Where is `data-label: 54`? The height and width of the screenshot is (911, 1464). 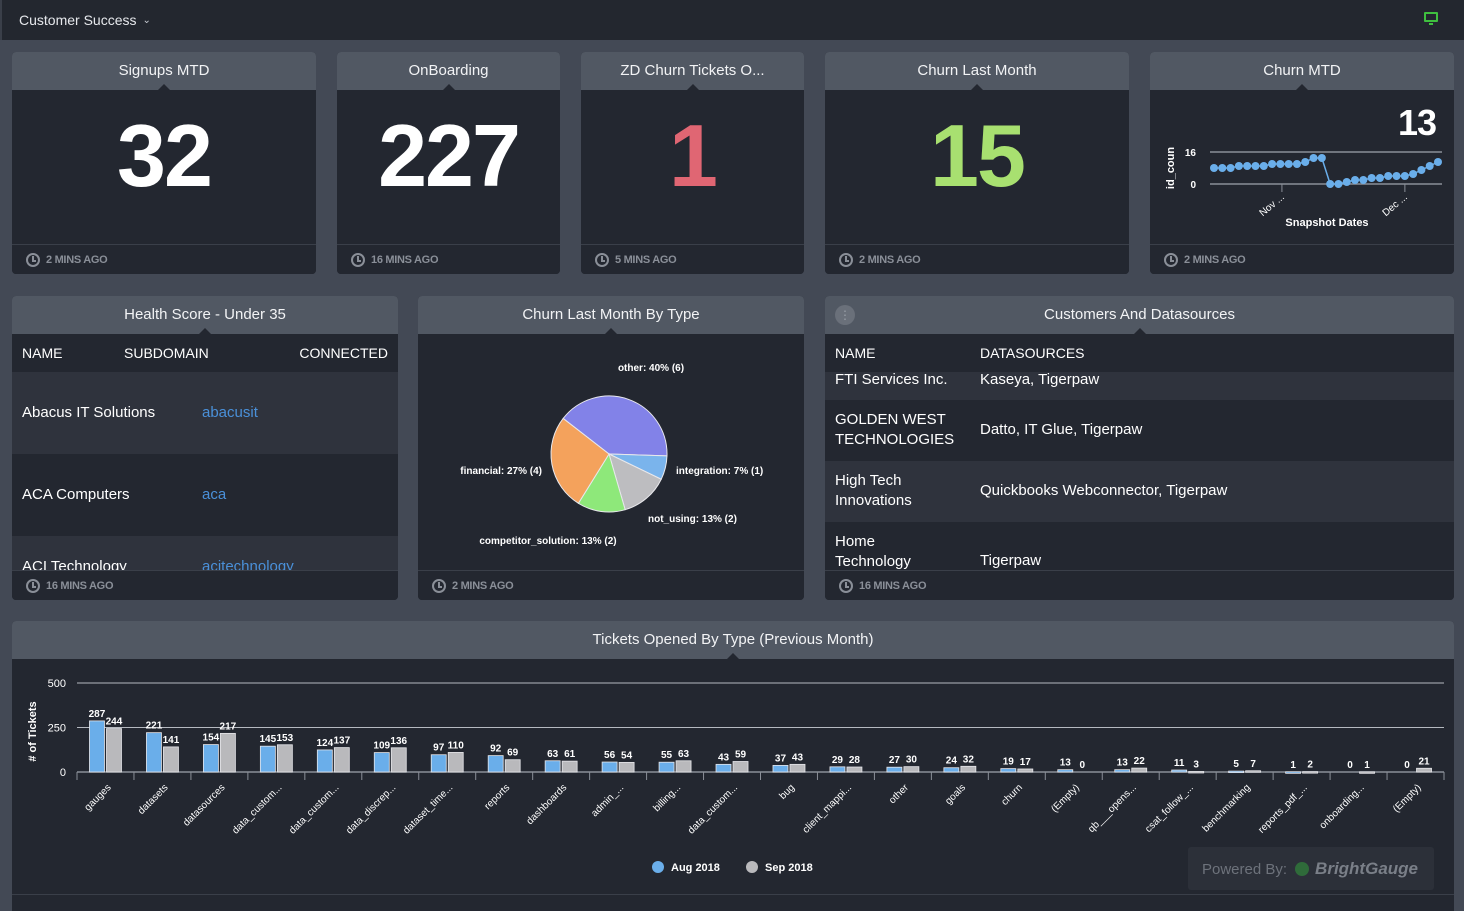 data-label: 54 is located at coordinates (627, 755).